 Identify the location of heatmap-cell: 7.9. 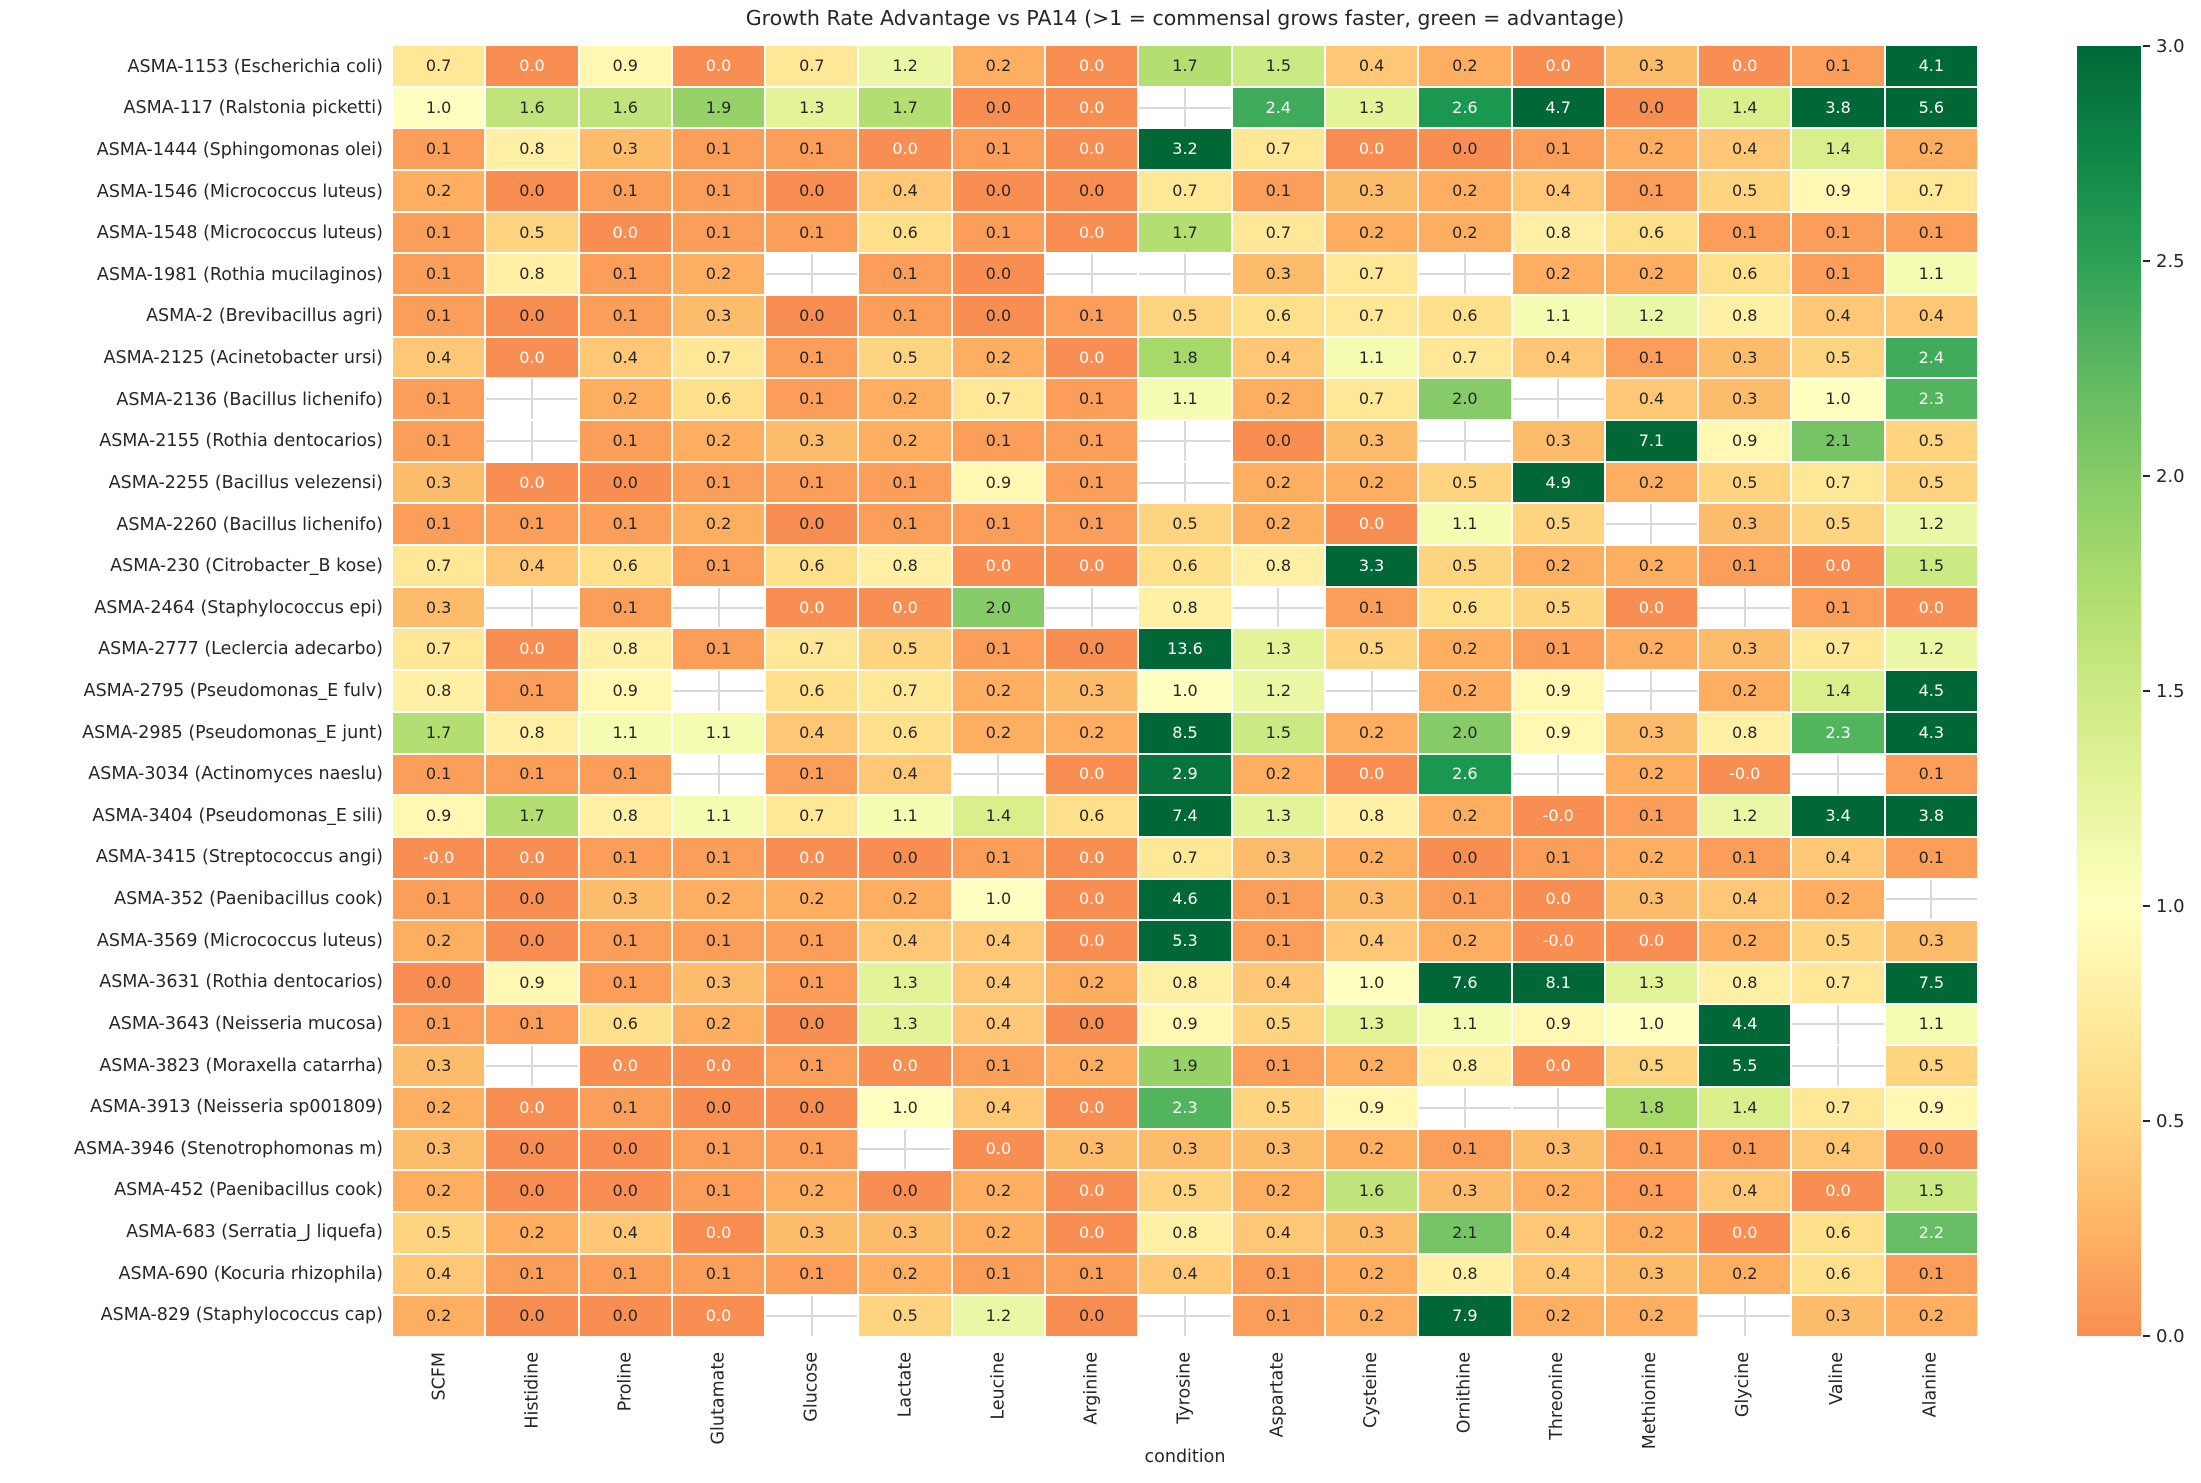
(1465, 1316).